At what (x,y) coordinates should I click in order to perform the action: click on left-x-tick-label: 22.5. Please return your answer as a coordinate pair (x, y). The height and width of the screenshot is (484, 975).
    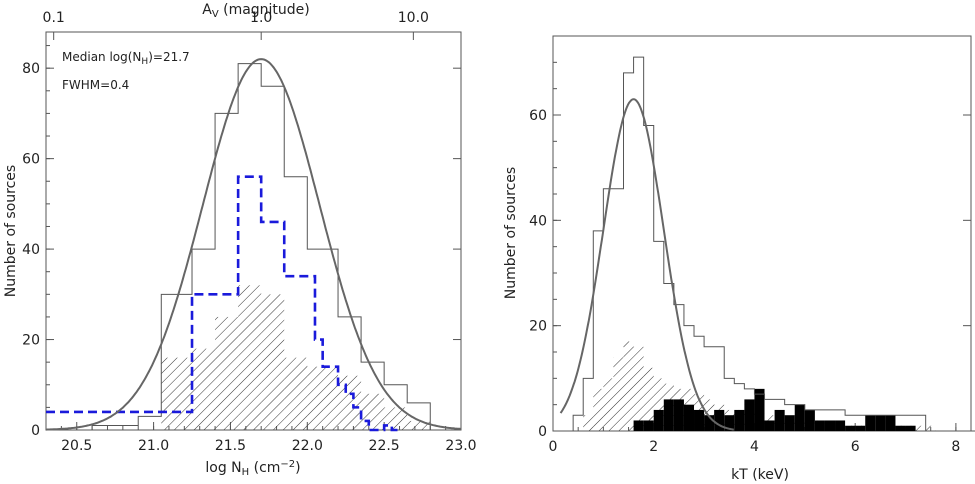
    Looking at the image, I should click on (384, 446).